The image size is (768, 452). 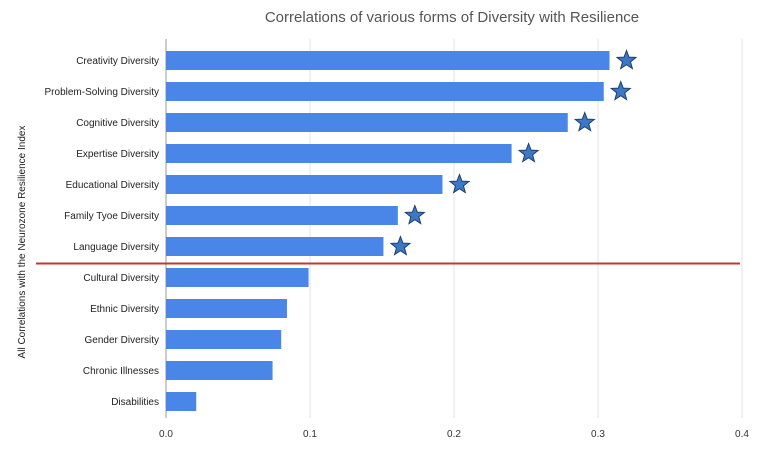 I want to click on category-label: Gender Diversity, so click(x=122, y=340).